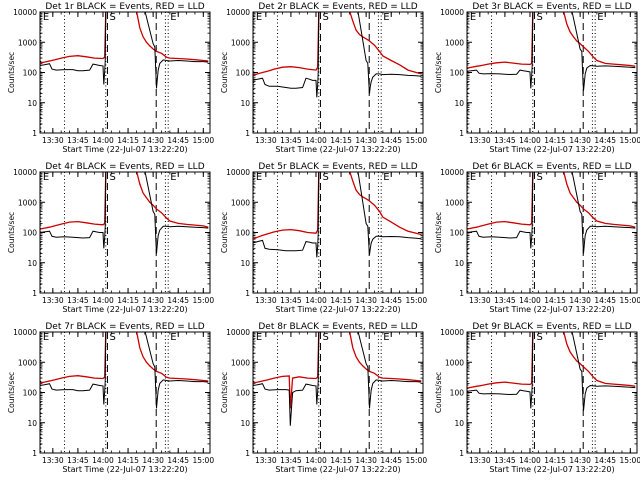 Image resolution: width=640 pixels, height=480 pixels. Describe the element at coordinates (551, 327) in the screenshot. I see `panel-title: Det 9r BLACK = Events, RED = LLD` at that location.